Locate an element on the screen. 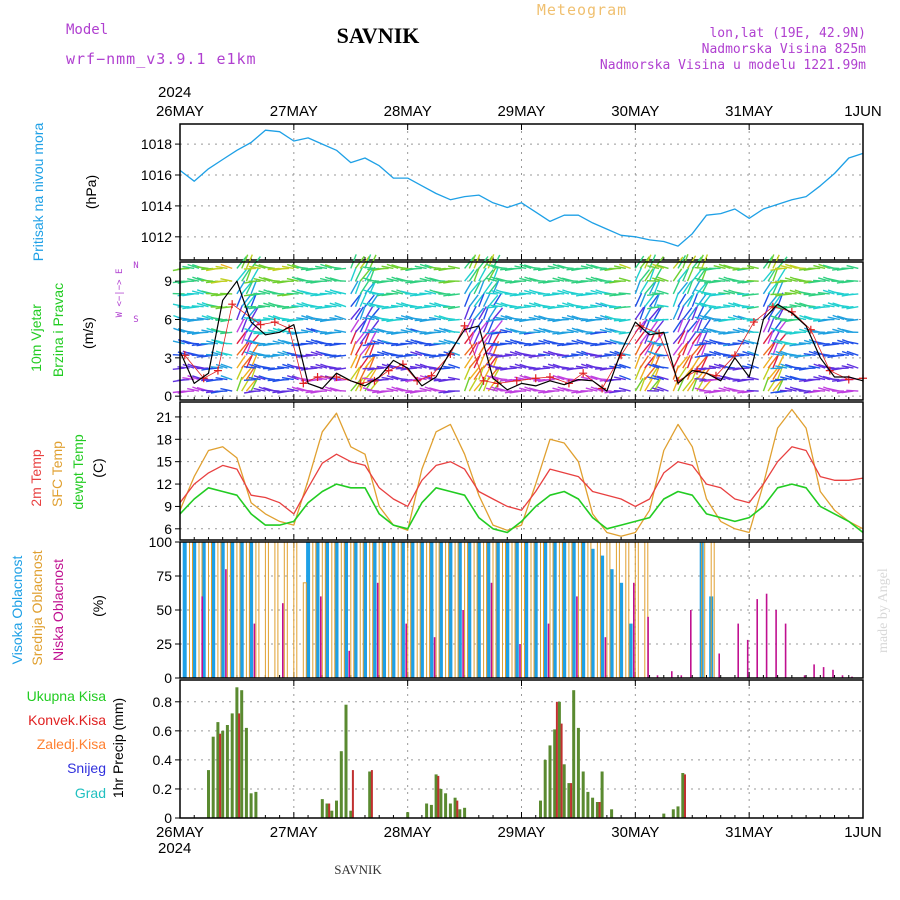 This screenshot has height=900, width=900. model-label: Model is located at coordinates (87, 30).